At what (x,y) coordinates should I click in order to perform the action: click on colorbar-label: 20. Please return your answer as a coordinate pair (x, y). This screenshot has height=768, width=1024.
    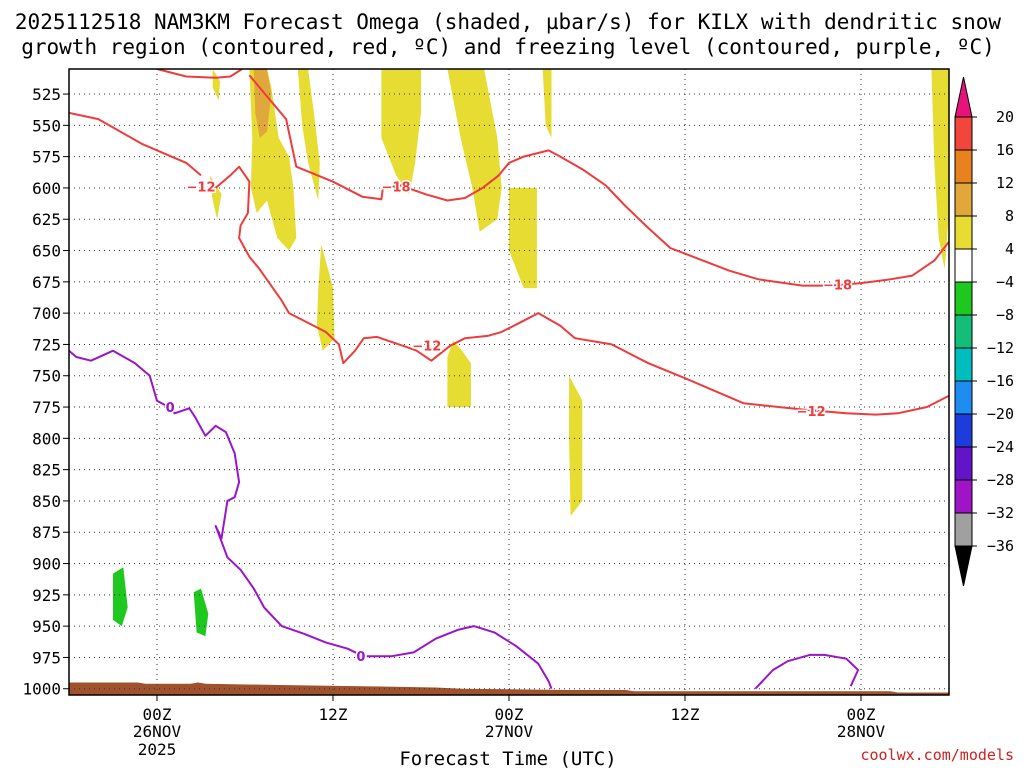
    Looking at the image, I should click on (1005, 117).